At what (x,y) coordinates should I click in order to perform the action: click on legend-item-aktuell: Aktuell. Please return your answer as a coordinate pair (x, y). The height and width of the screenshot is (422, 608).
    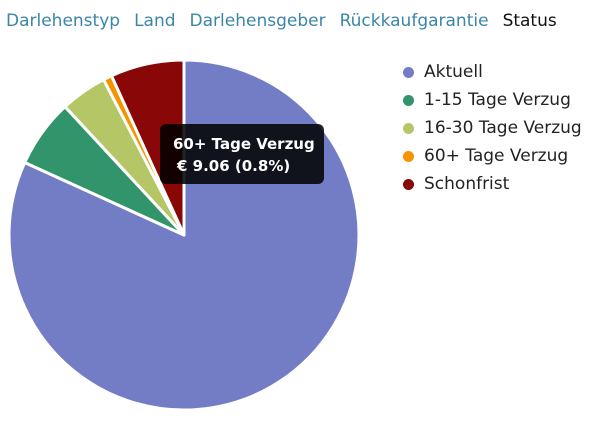
    Looking at the image, I should click on (492, 72).